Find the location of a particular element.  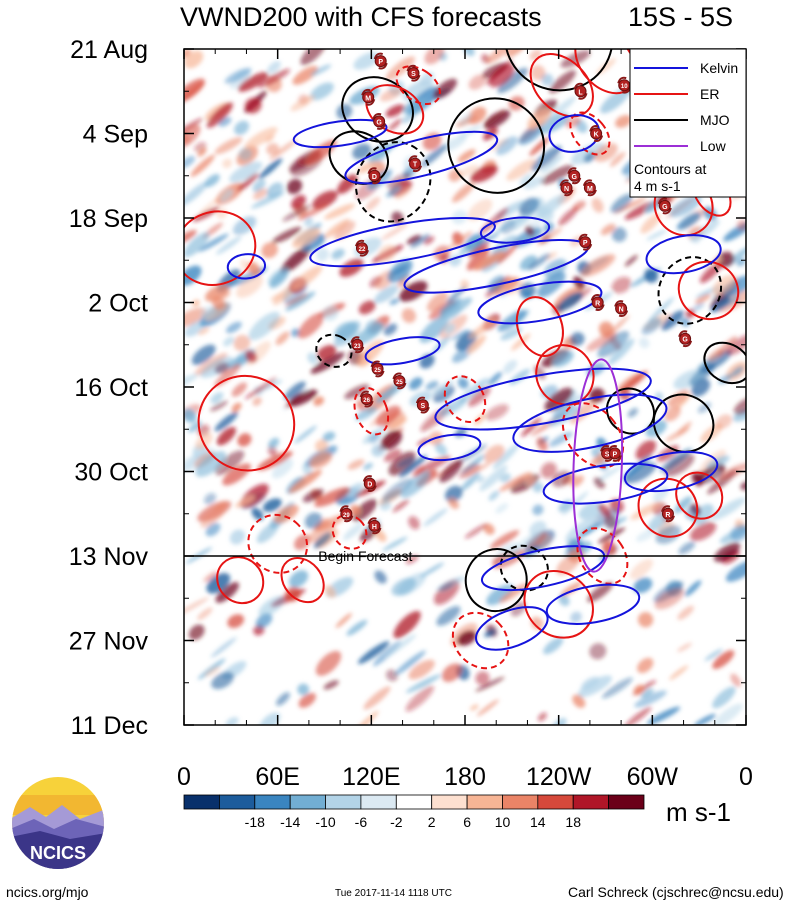

legend-label: ER is located at coordinates (709, 94).